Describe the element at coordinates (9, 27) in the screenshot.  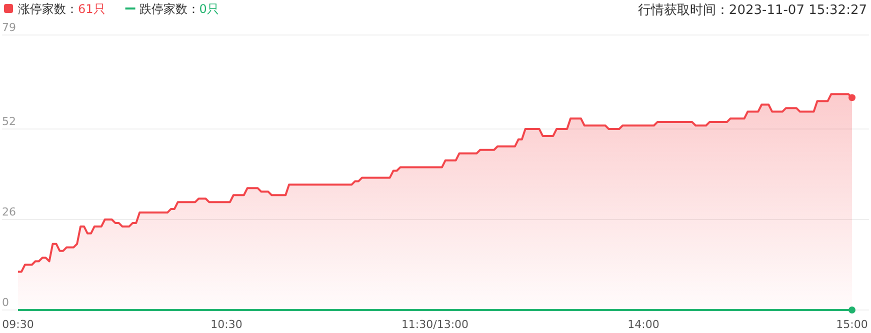
I see `y-tick-label: 79` at that location.